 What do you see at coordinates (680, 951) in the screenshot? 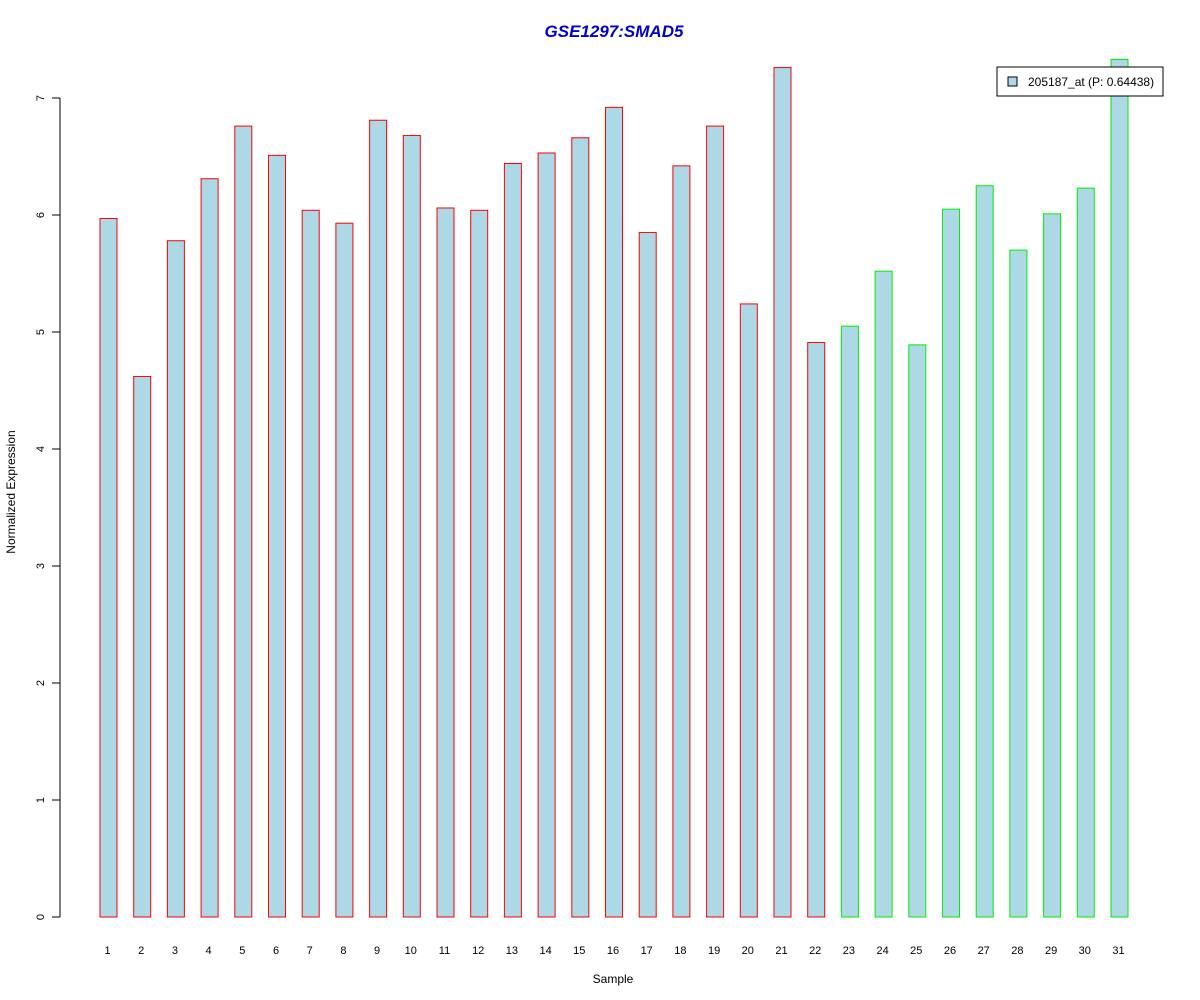
I see `x-tick-label: 18` at bounding box center [680, 951].